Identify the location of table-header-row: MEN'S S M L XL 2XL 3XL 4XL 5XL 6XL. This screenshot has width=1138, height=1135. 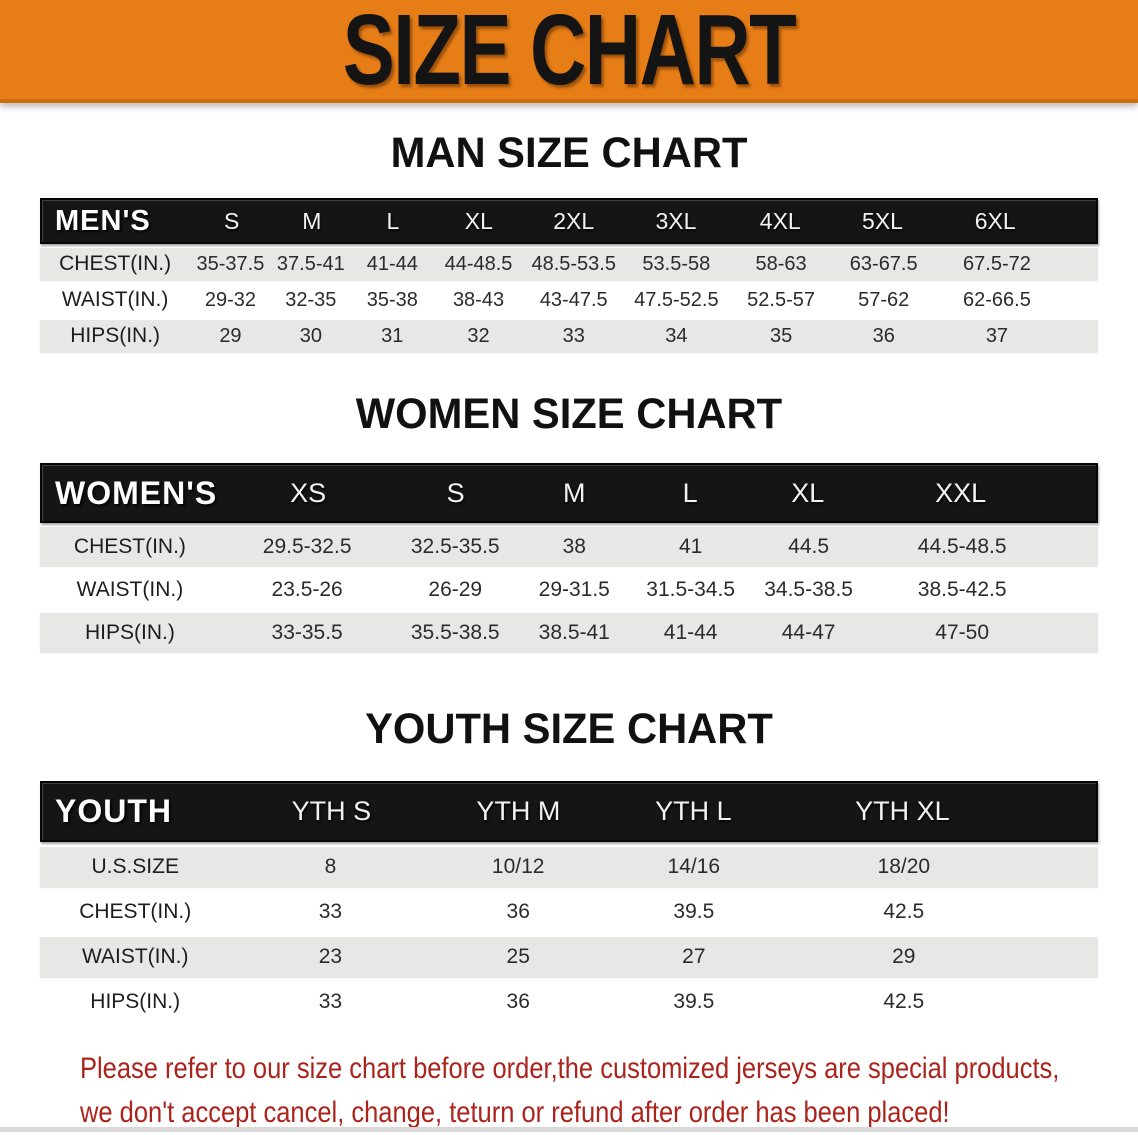
(569, 221).